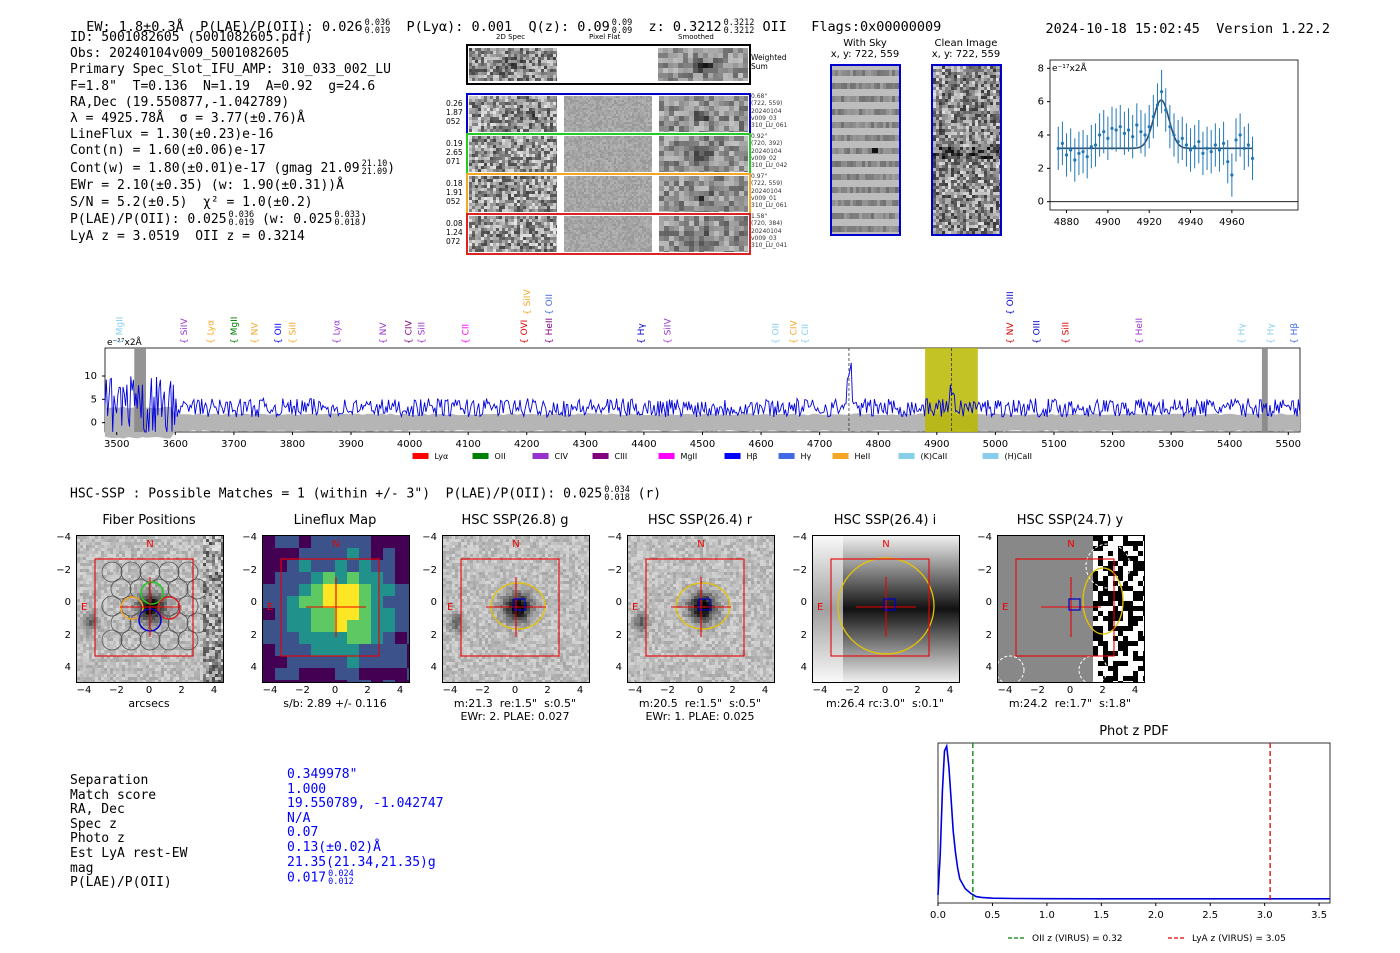 This screenshot has width=1400, height=953. What do you see at coordinates (668, 331) in the screenshot?
I see `spectrum-line-label: { SiIV` at bounding box center [668, 331].